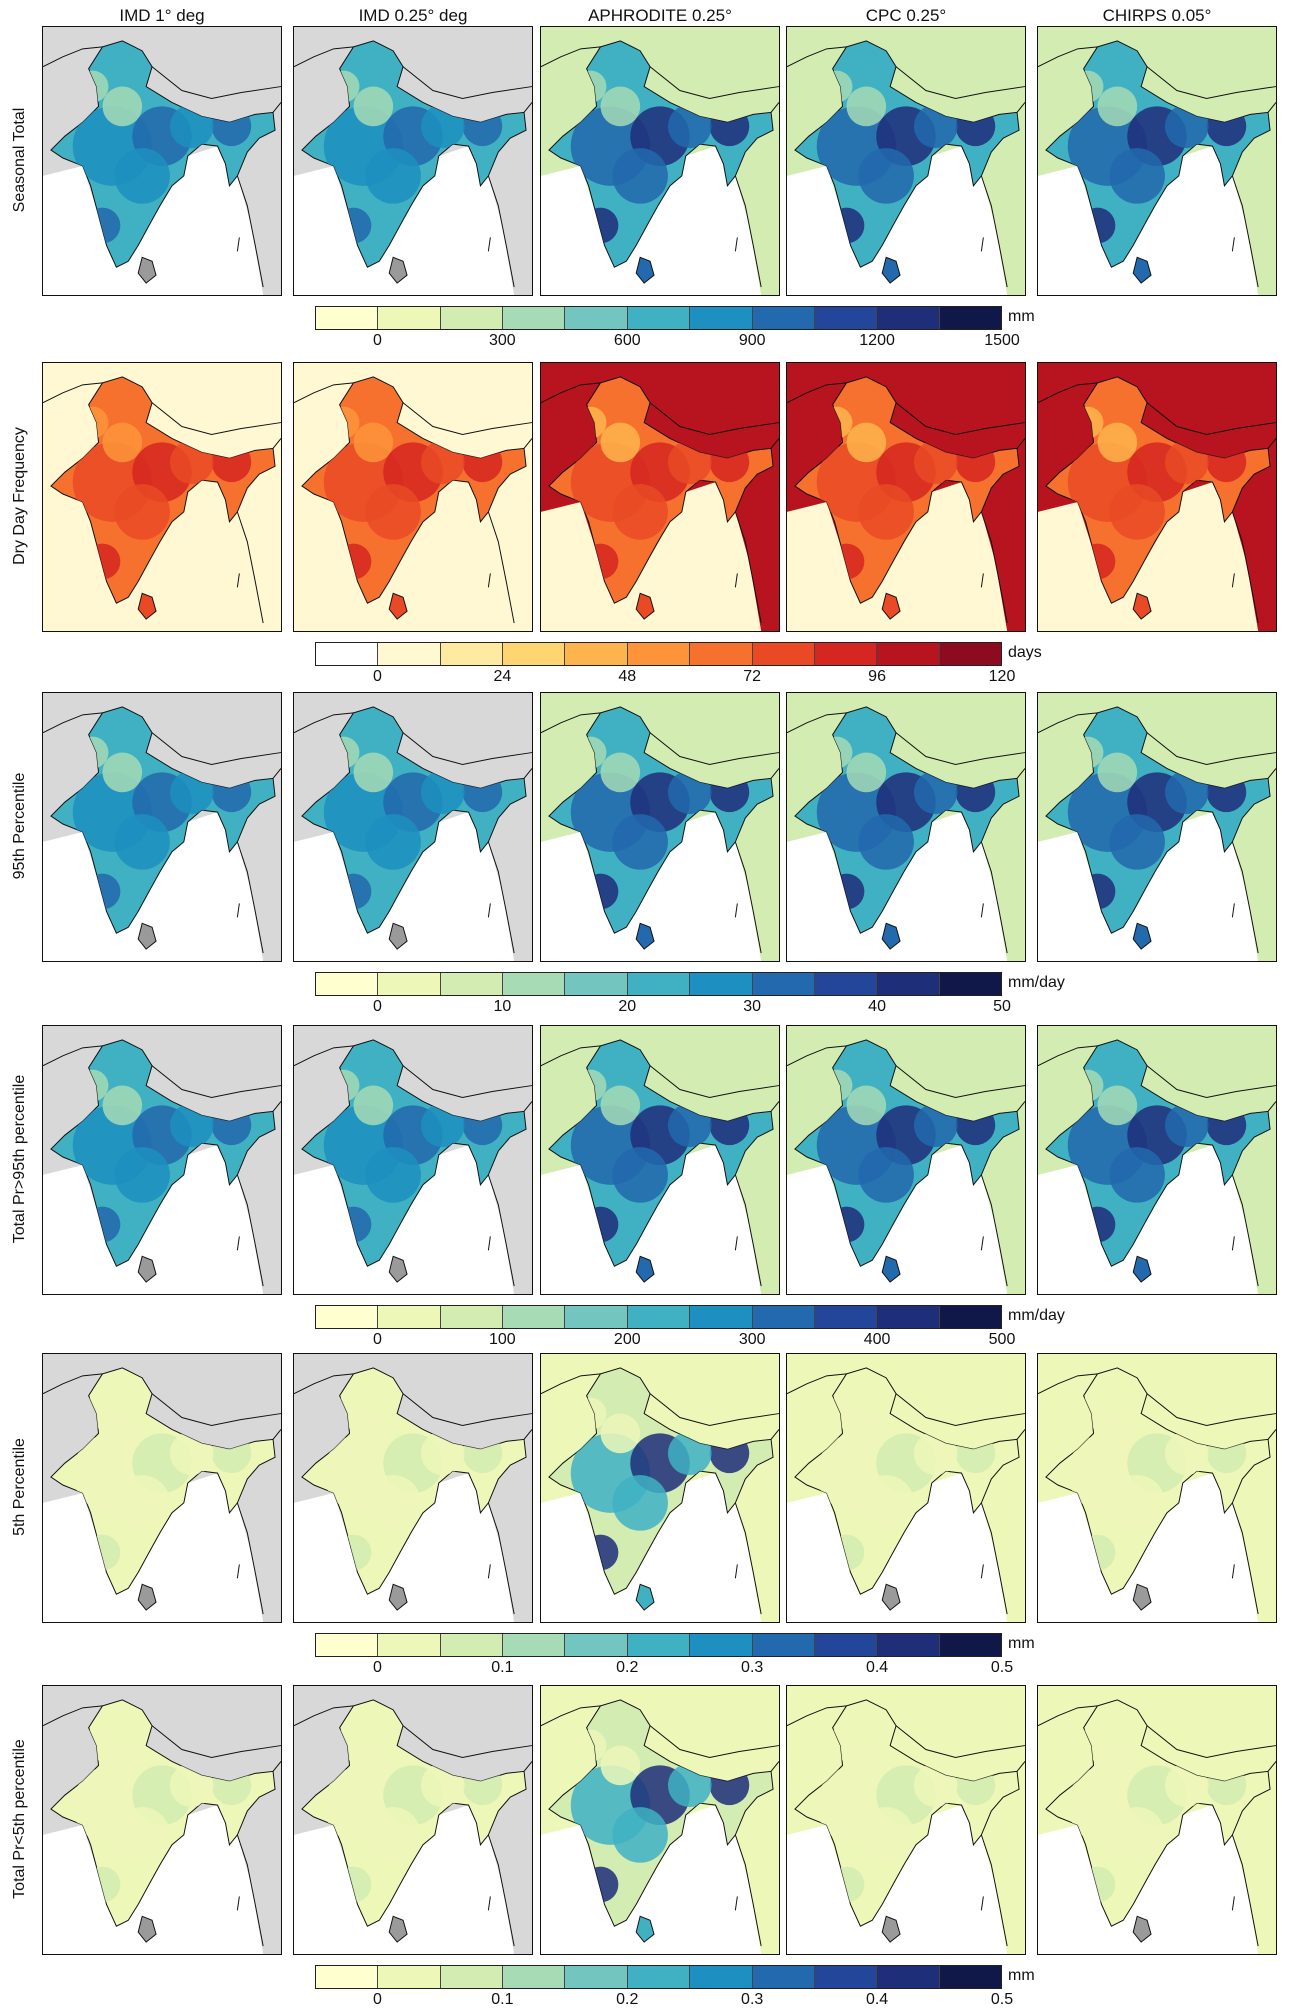  Describe the element at coordinates (1025, 652) in the screenshot. I see `colorbar-unit: days` at that location.